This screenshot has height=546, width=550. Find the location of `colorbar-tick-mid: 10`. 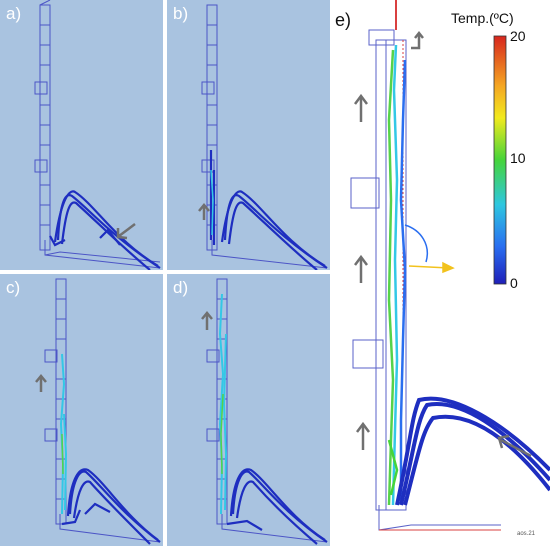

colorbar-tick-mid: 10 is located at coordinates (518, 158).